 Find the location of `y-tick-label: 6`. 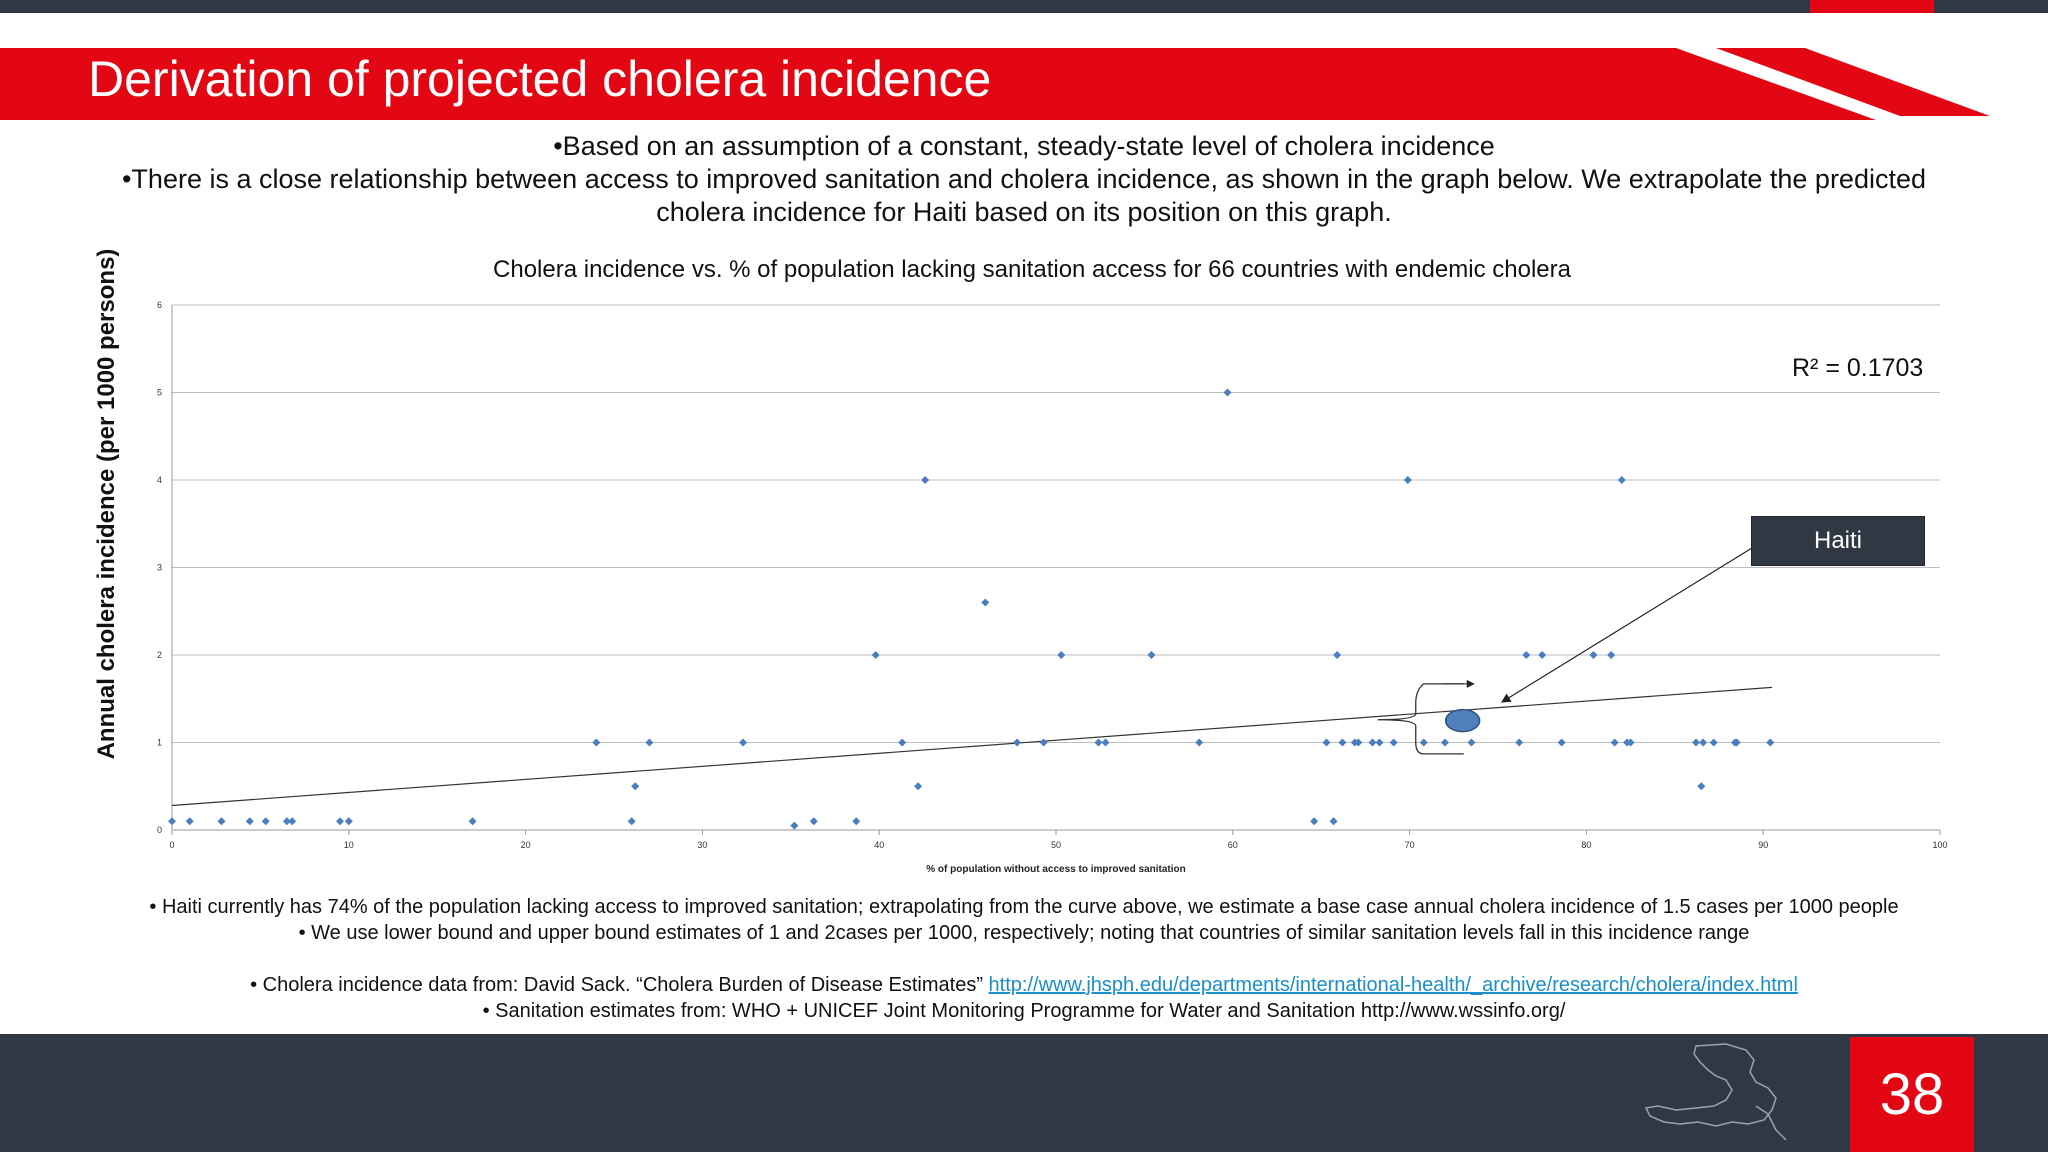

y-tick-label: 6 is located at coordinates (159, 305).